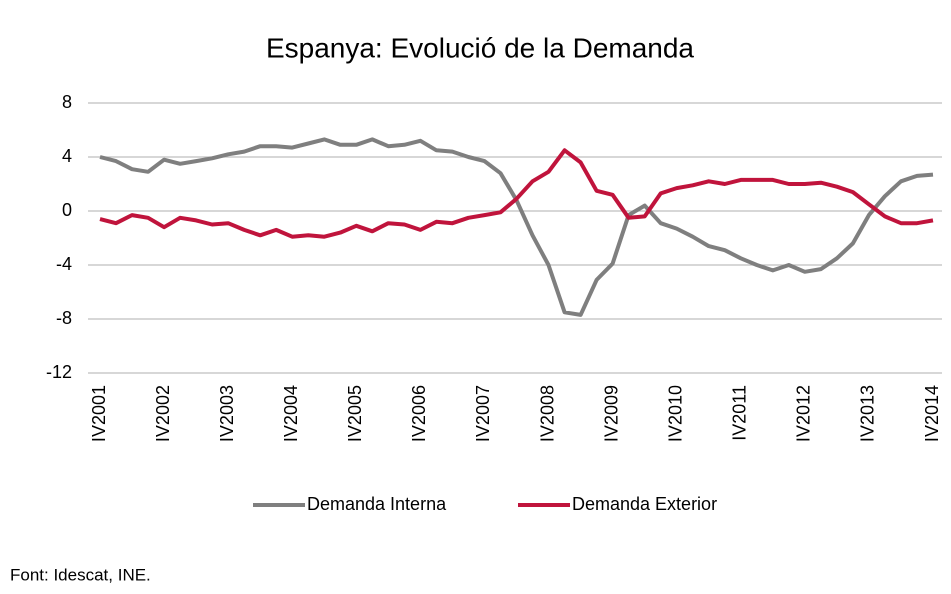 Image resolution: width=951 pixels, height=594 pixels. What do you see at coordinates (59, 372) in the screenshot?
I see `y-tick-label: -12` at bounding box center [59, 372].